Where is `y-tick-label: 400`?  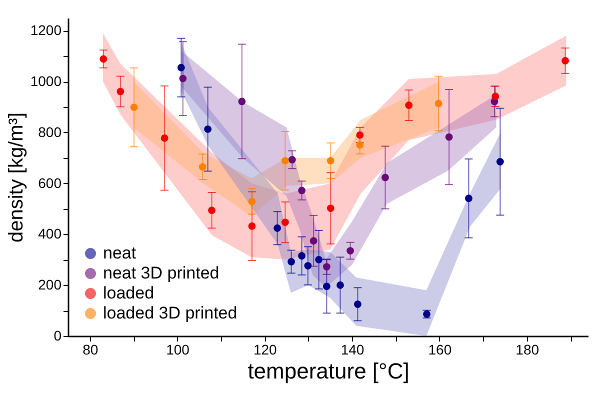
y-tick-label: 400 is located at coordinates (50, 234).